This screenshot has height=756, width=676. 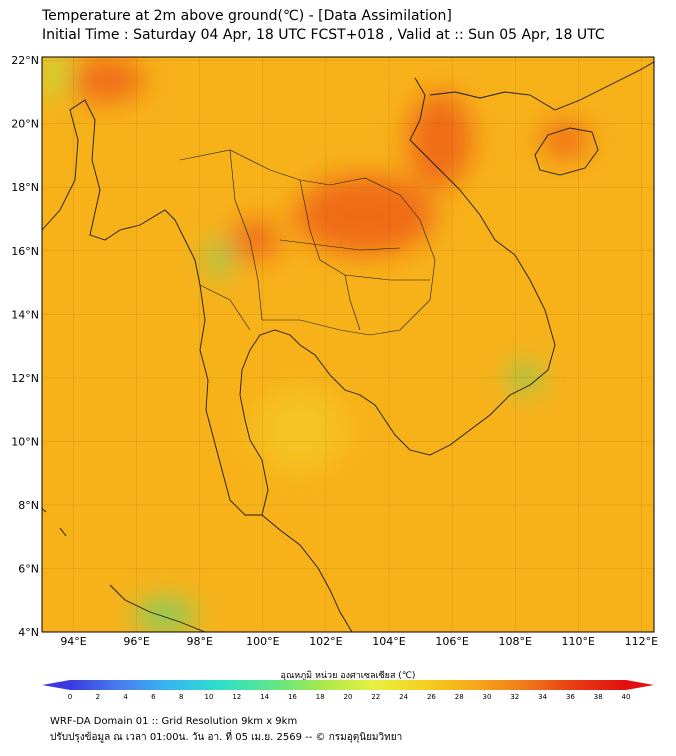 What do you see at coordinates (28, 568) in the screenshot?
I see `lat-tick-label: 6°N` at bounding box center [28, 568].